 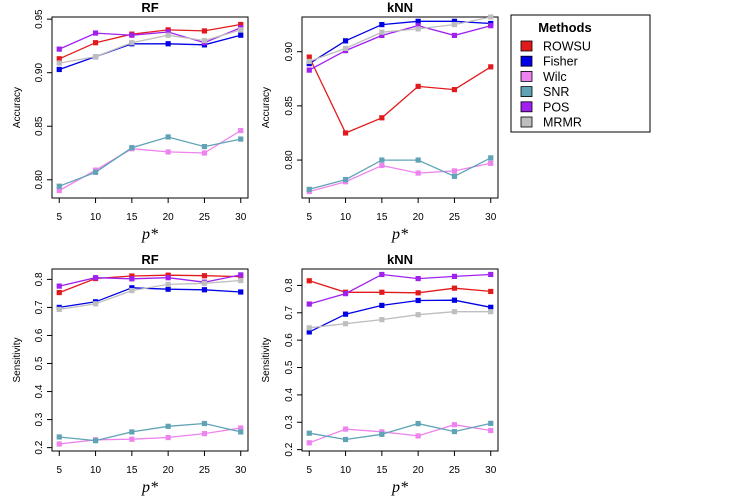 What do you see at coordinates (39, 126) in the screenshot?
I see `y-tick-label: 0.85` at bounding box center [39, 126].